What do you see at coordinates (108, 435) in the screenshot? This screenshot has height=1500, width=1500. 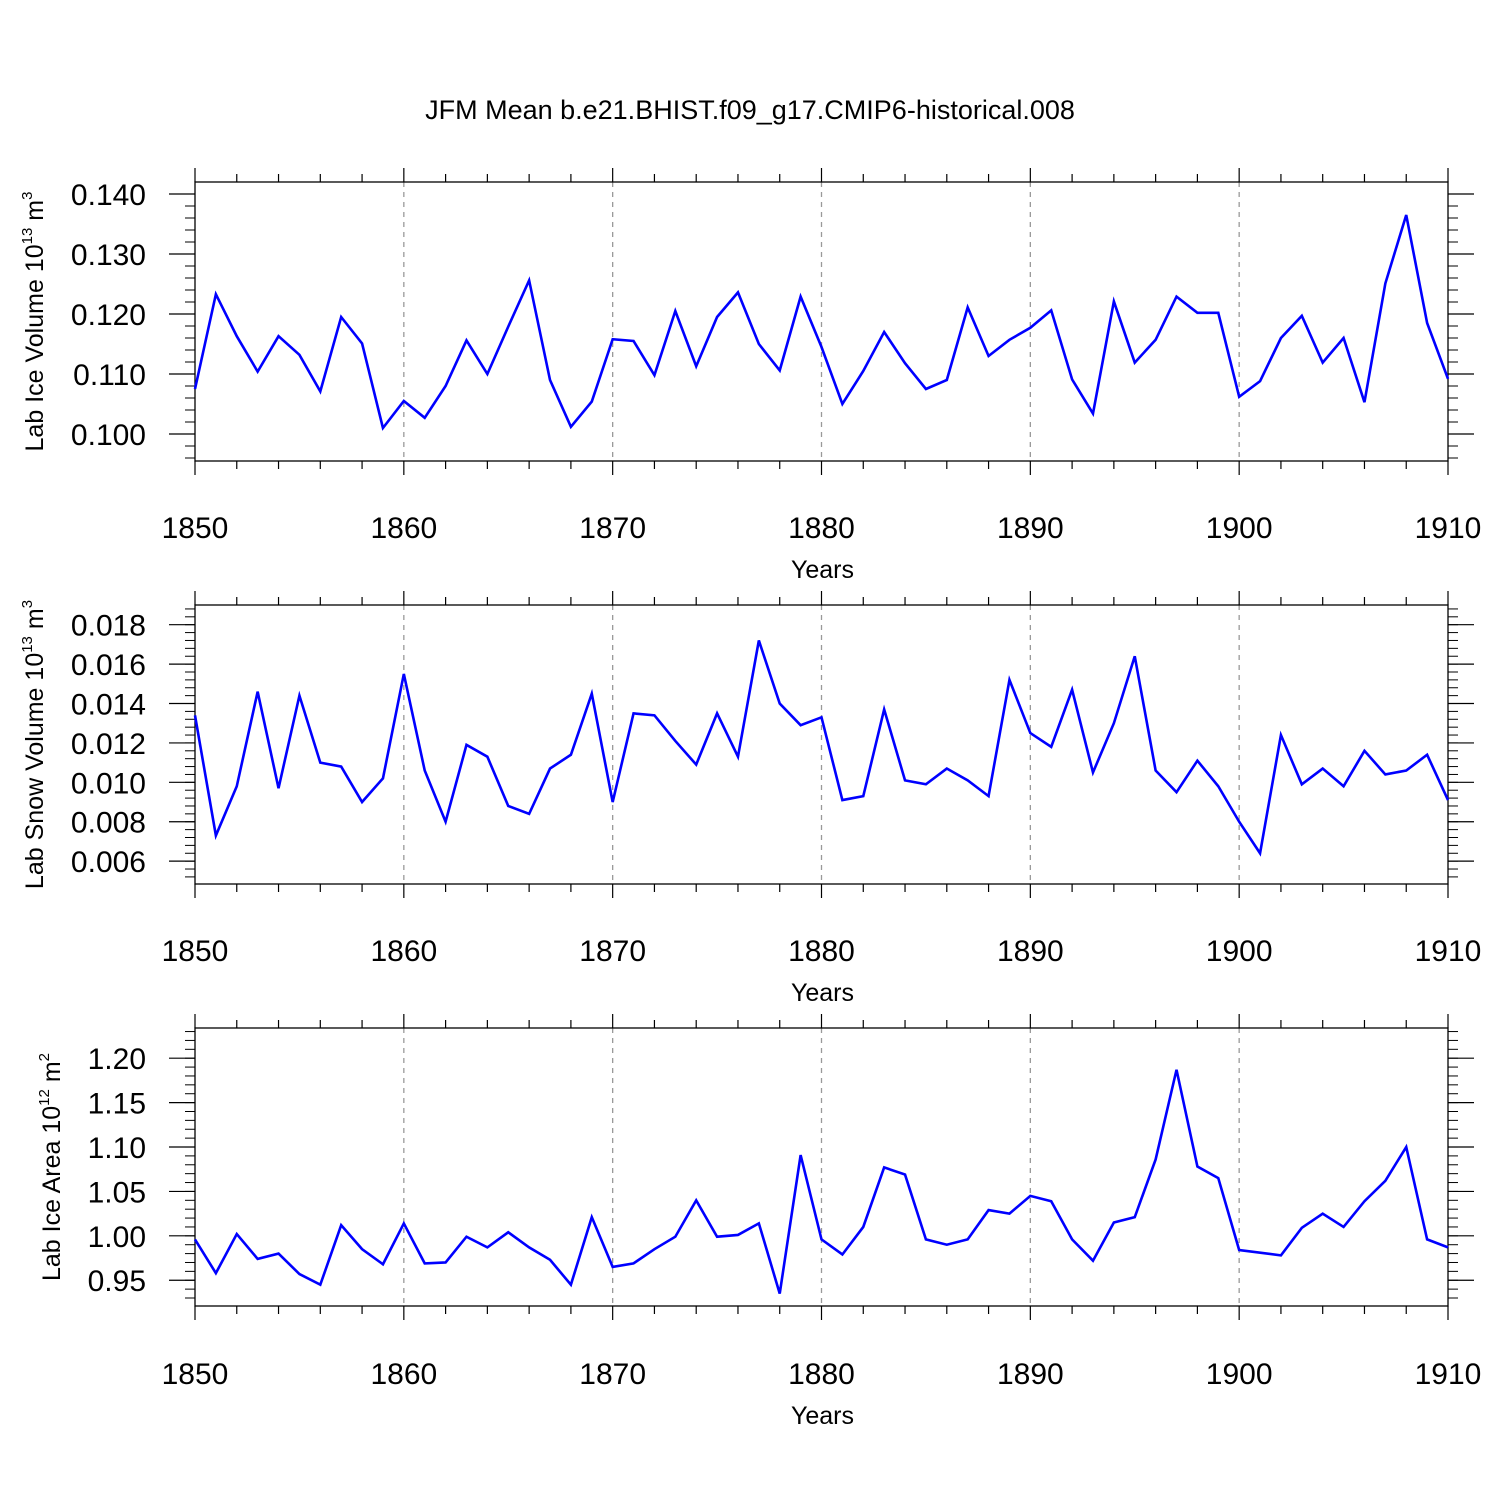 I see `y-tick-label: 0.100` at bounding box center [108, 435].